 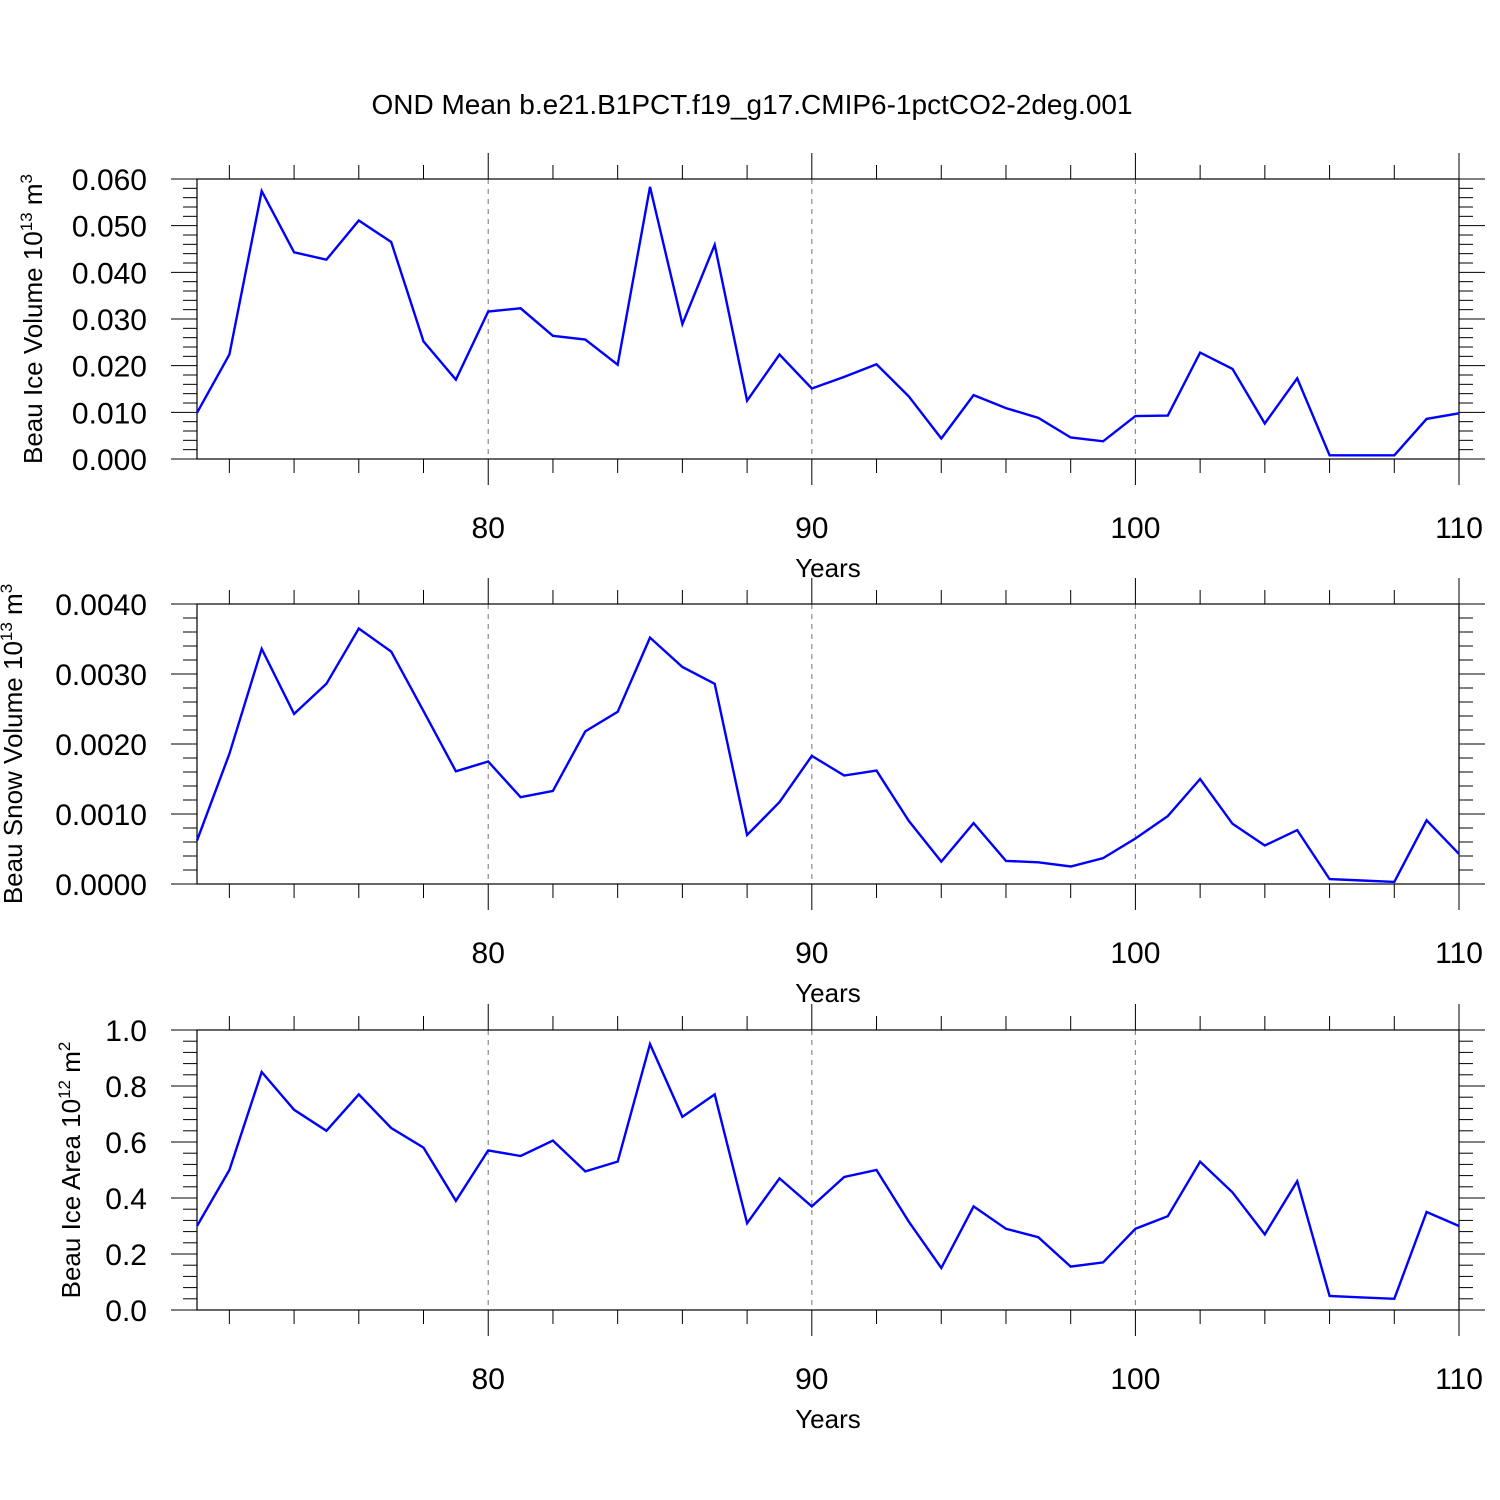 What do you see at coordinates (1459, 1379) in the screenshot?
I see `ice-area-x-tick-label: 110` at bounding box center [1459, 1379].